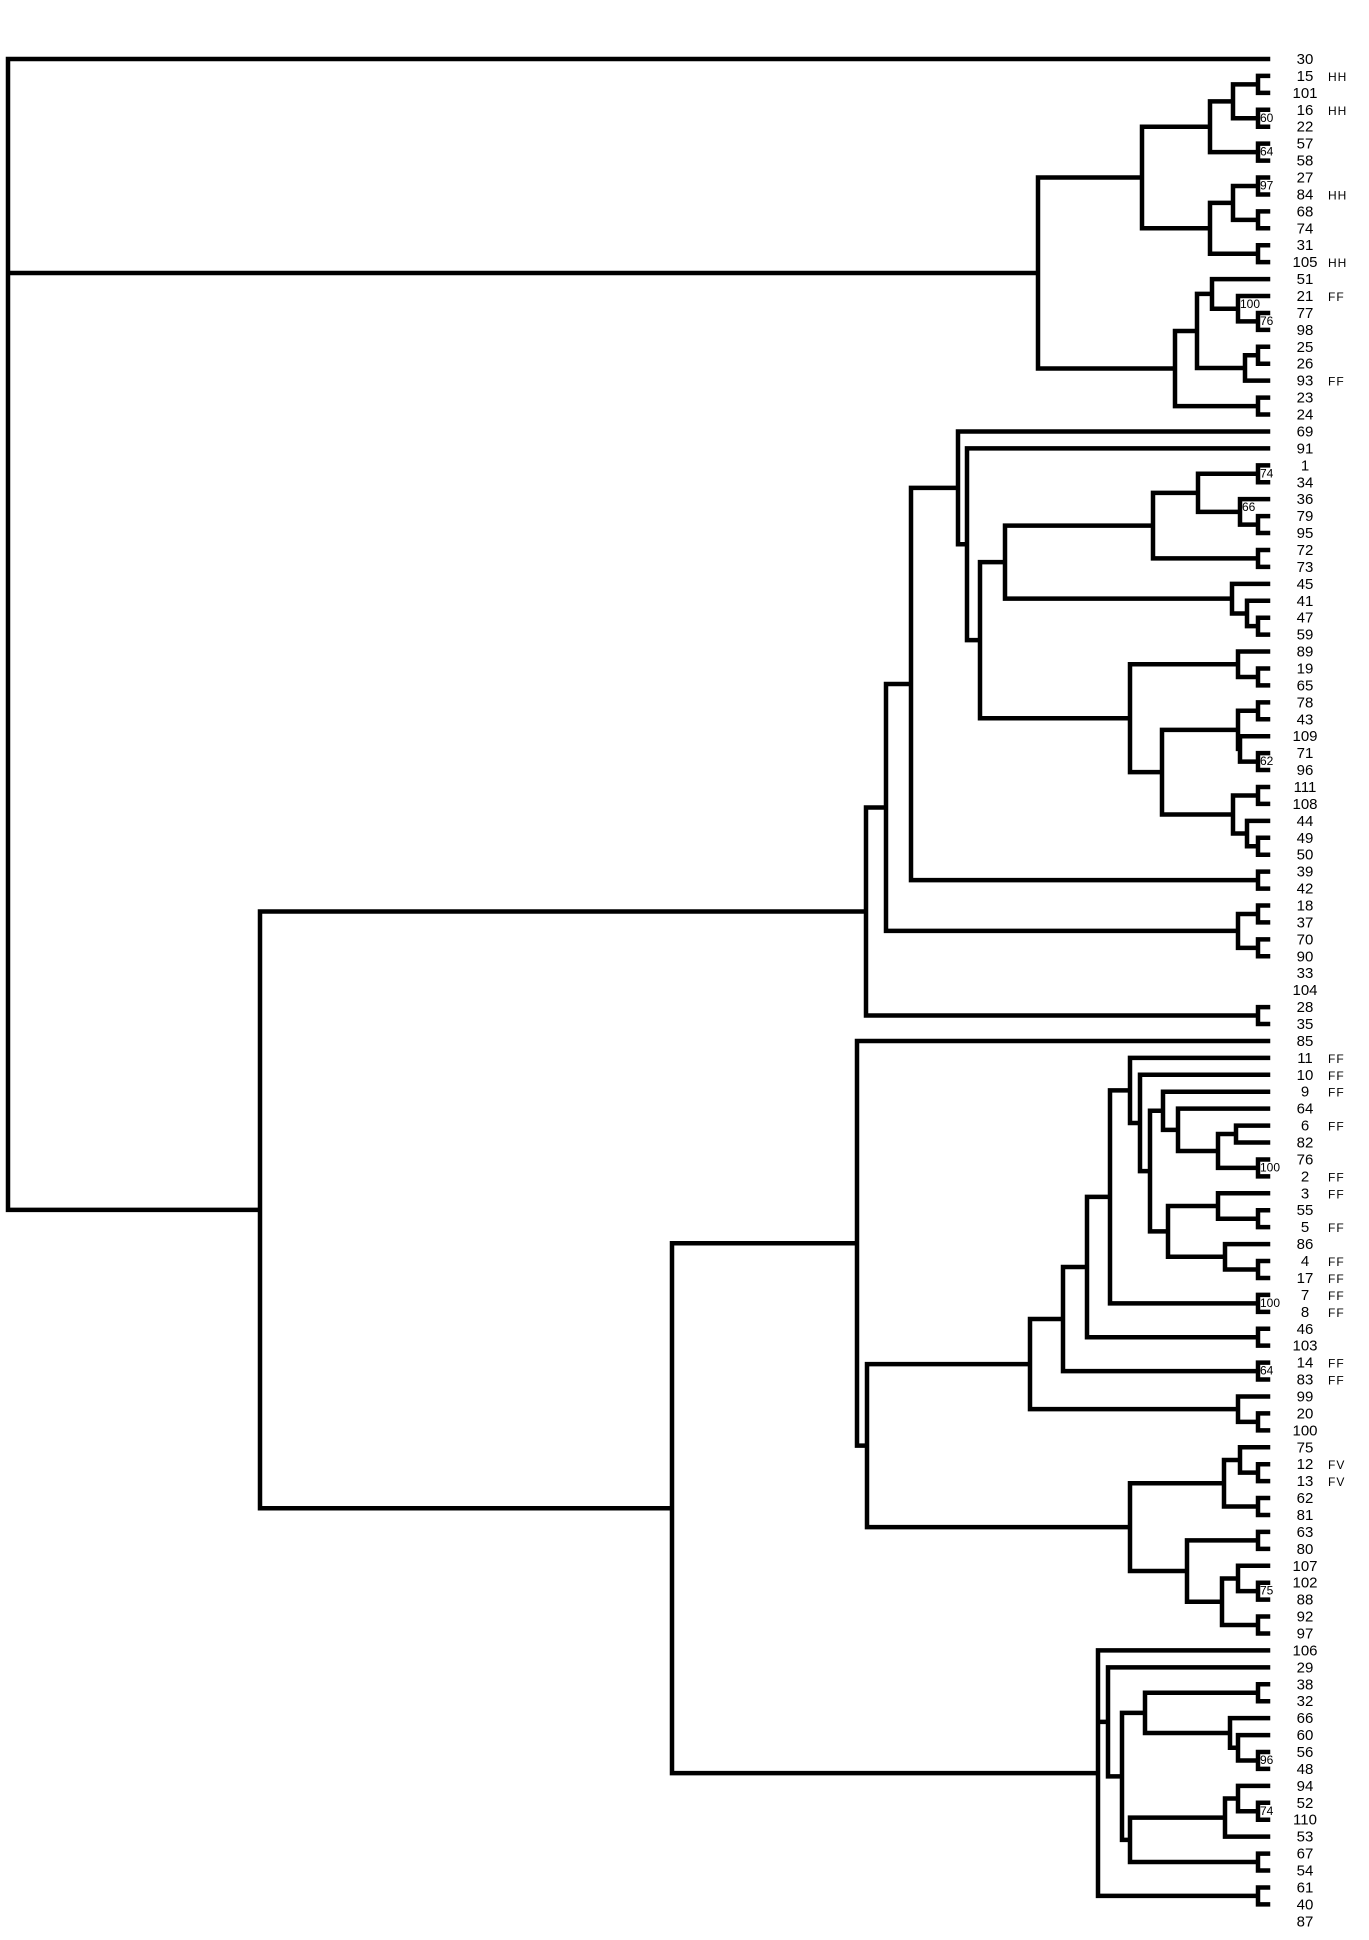 The width and height of the screenshot is (1369, 1940). What do you see at coordinates (1304, 1346) in the screenshot?
I see `leaf-label: 103` at bounding box center [1304, 1346].